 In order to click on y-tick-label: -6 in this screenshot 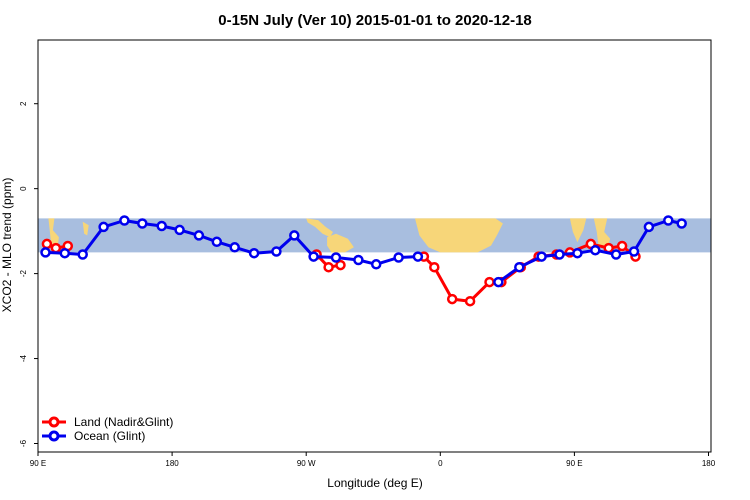, I will do `click(23, 443)`.